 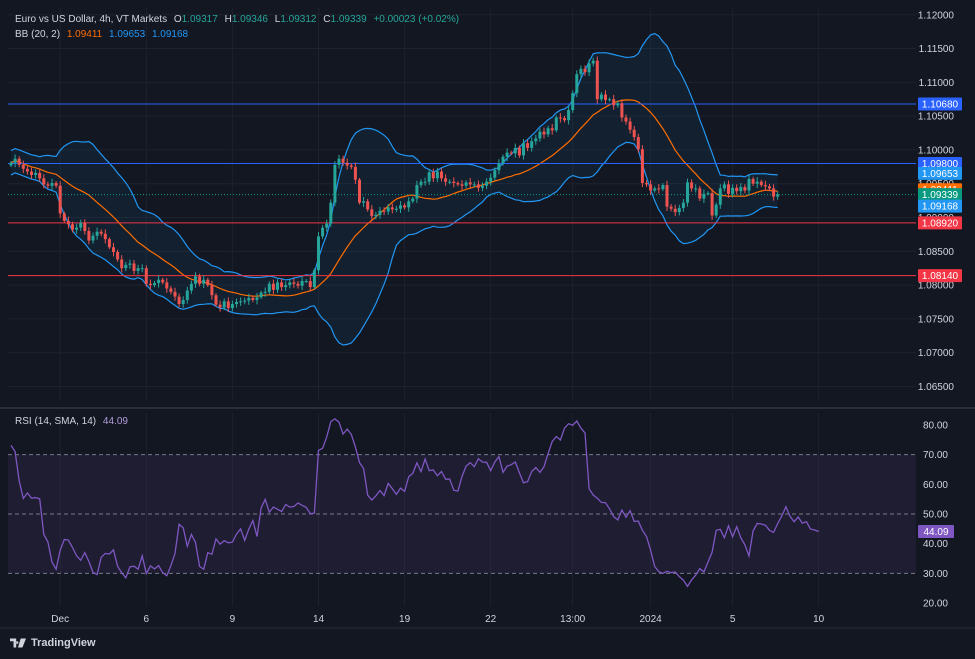 I want to click on rsi-tick-label: 80.00, so click(x=935, y=425).